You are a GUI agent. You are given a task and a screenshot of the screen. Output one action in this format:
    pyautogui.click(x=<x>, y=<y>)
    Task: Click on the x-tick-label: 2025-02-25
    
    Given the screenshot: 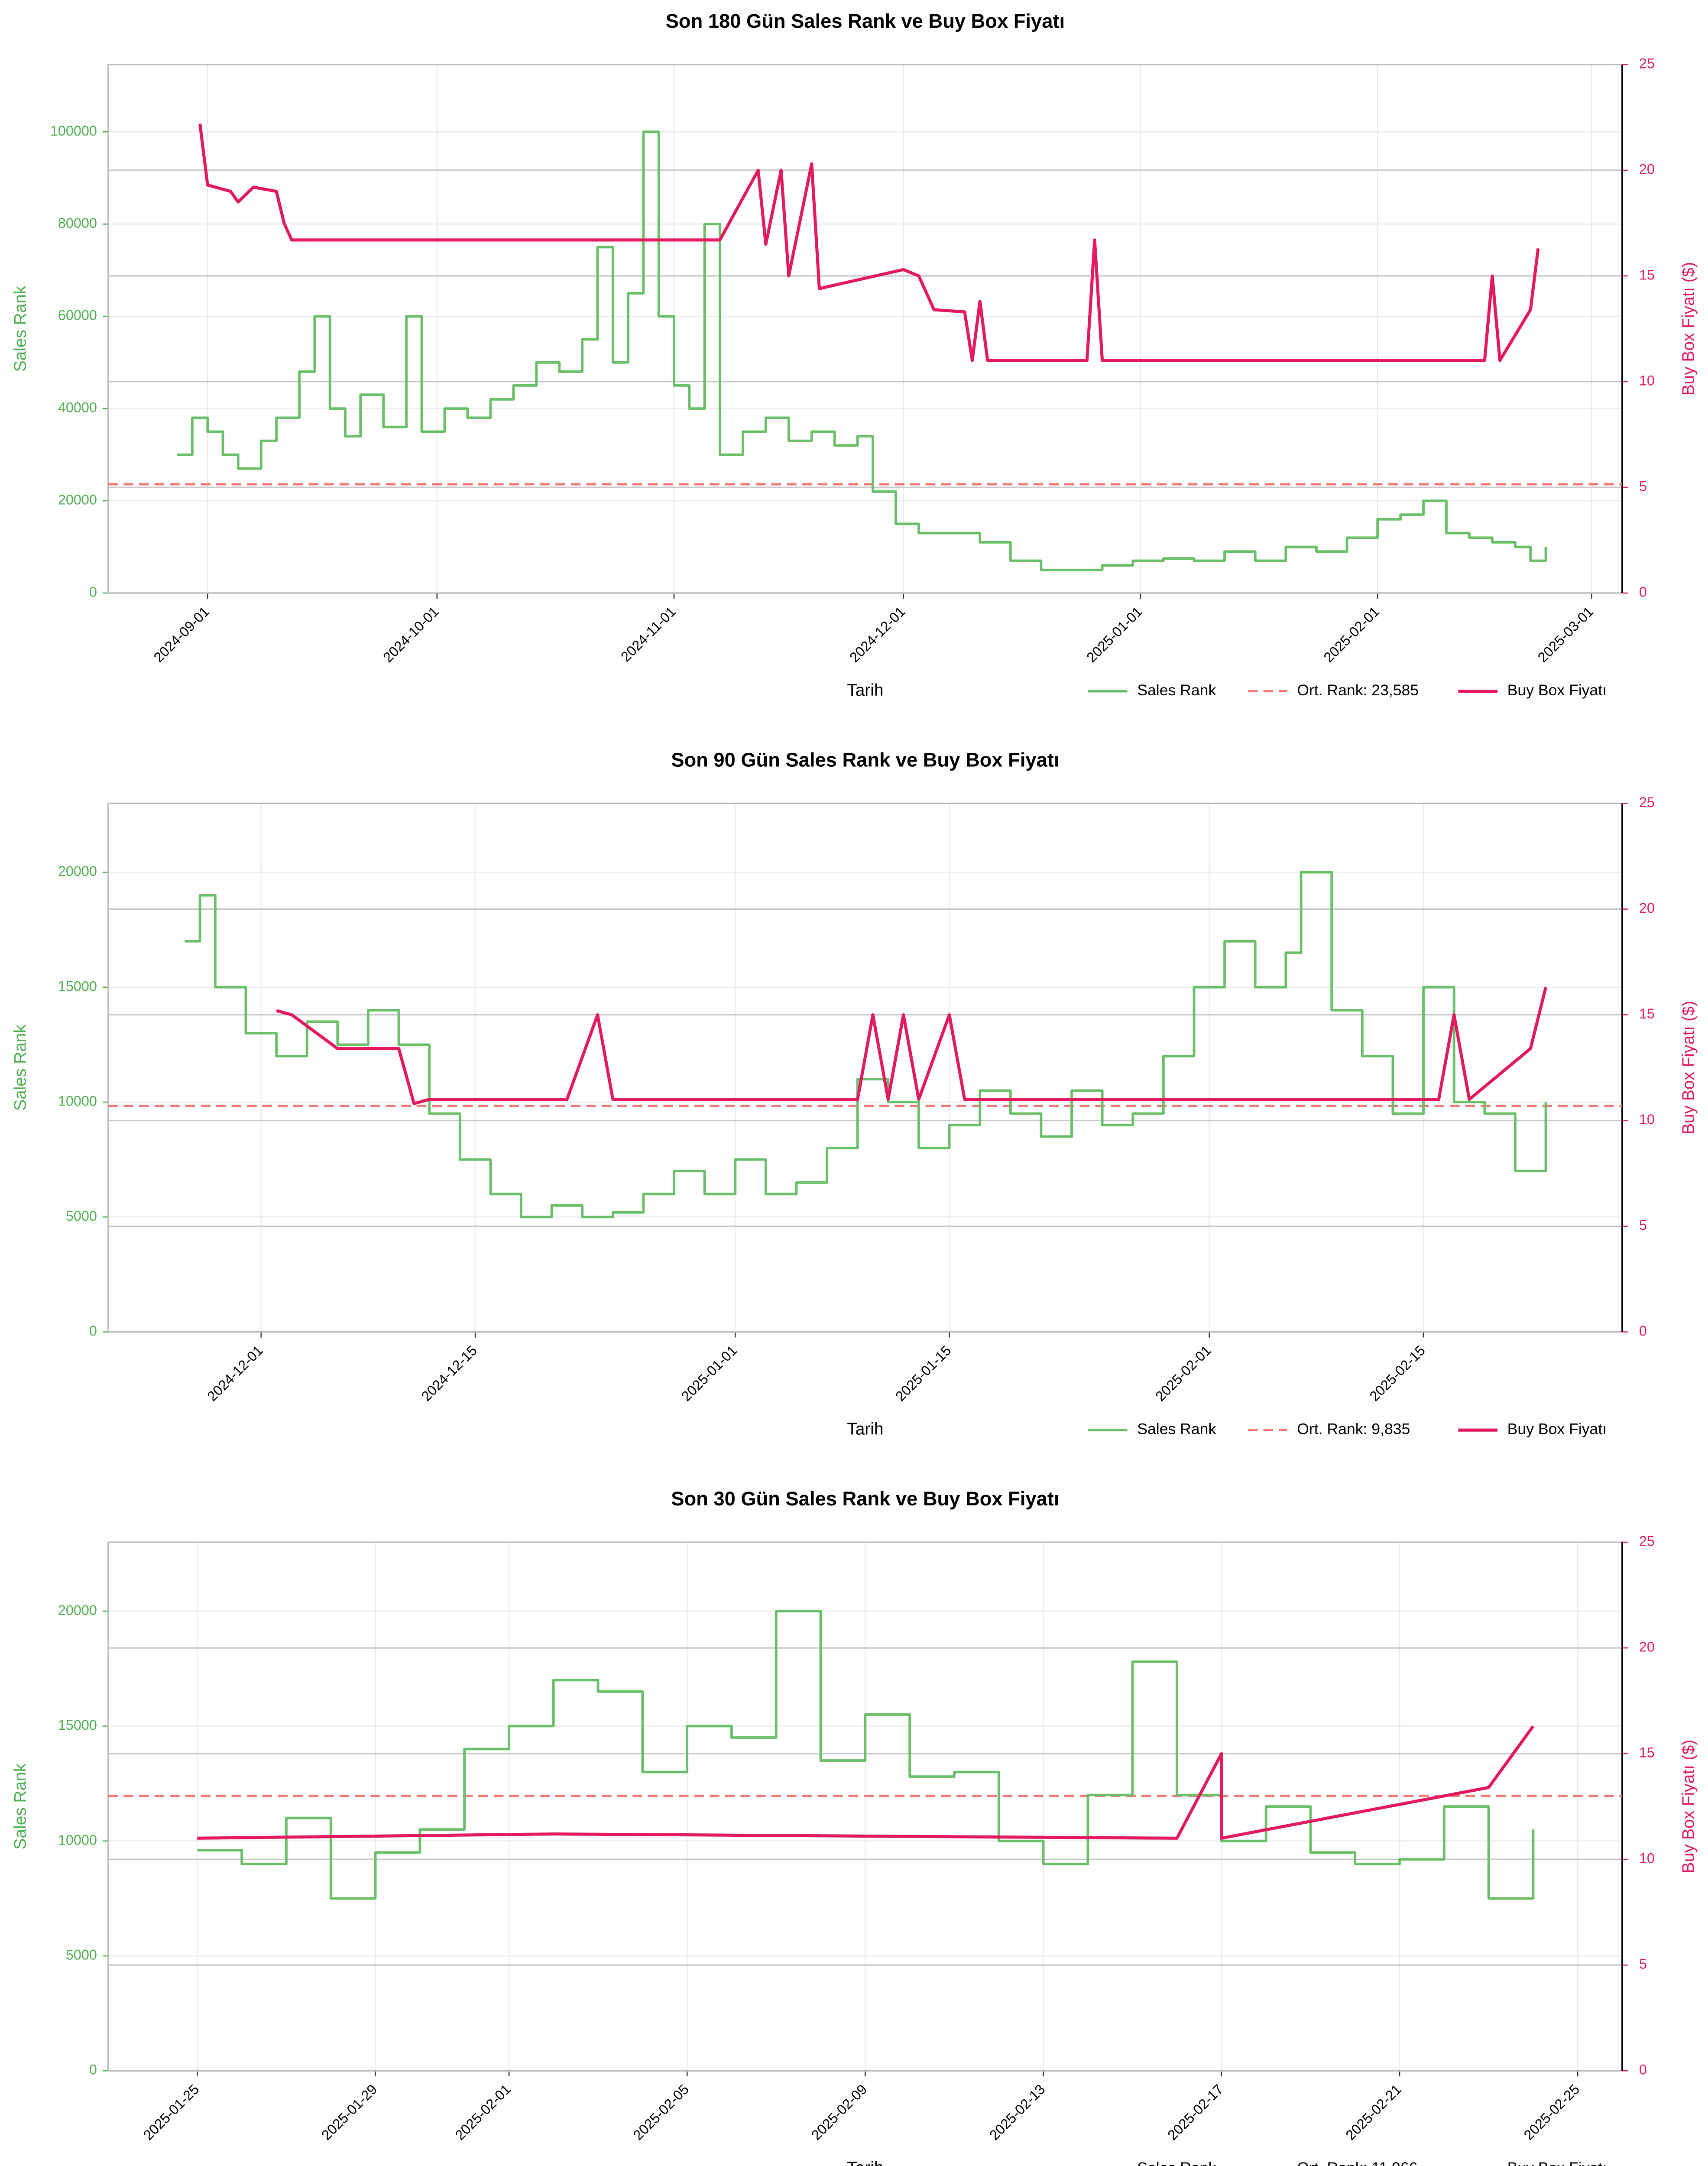 What is the action you would take?
    pyautogui.click(x=1552, y=2112)
    